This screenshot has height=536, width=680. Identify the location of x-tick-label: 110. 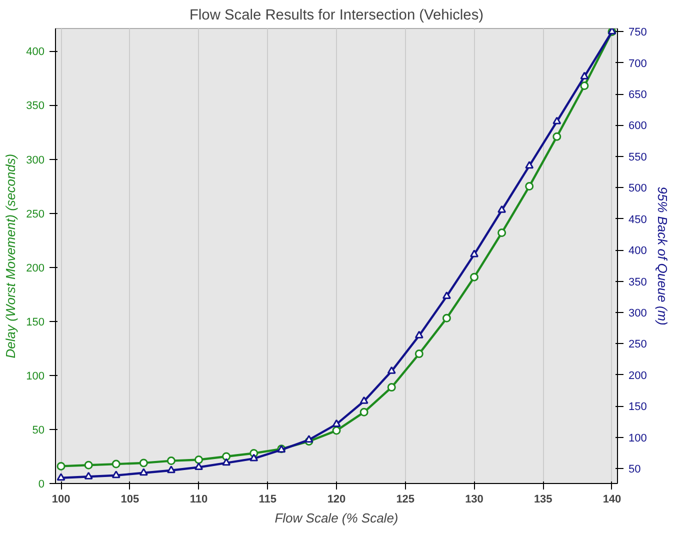
(199, 500).